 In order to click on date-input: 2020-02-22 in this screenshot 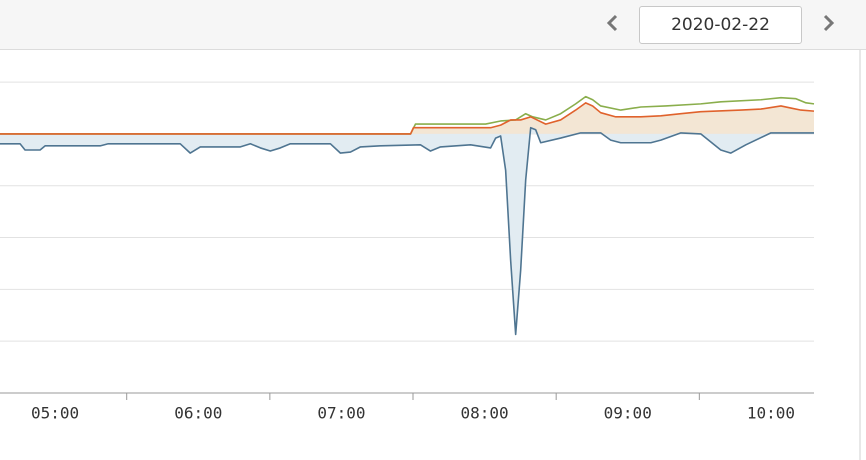, I will do `click(720, 25)`.